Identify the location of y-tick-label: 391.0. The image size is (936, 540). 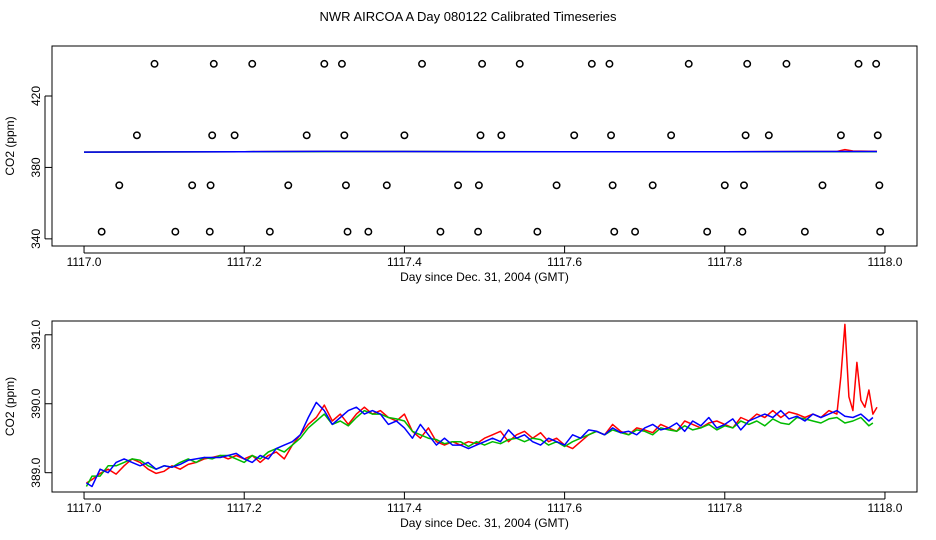
(36, 334).